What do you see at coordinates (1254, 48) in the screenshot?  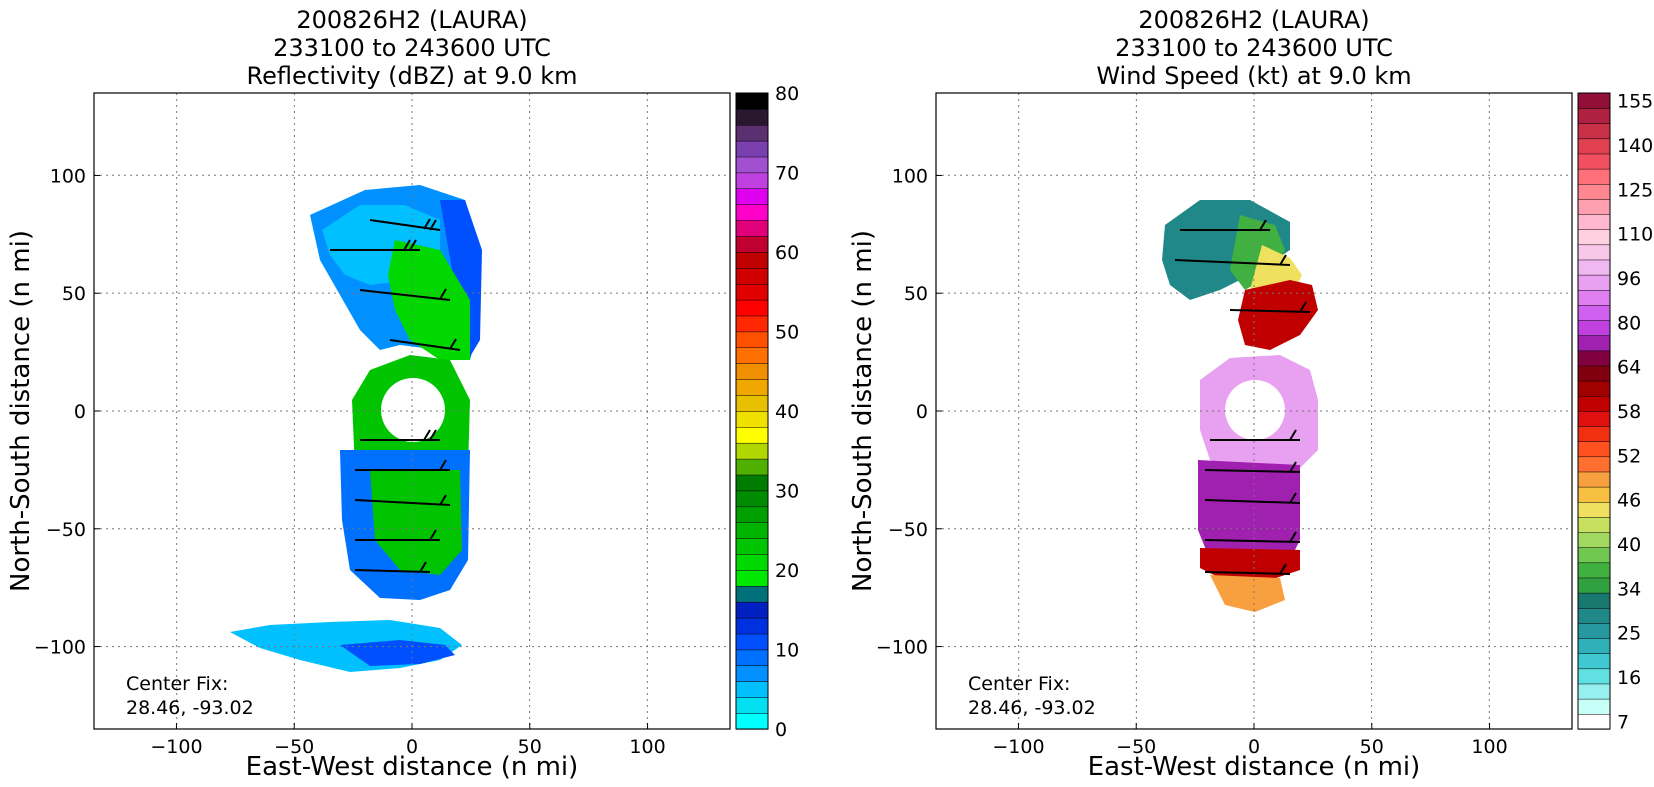 I see `right-title-line2: 233100 to 243600 UTC` at bounding box center [1254, 48].